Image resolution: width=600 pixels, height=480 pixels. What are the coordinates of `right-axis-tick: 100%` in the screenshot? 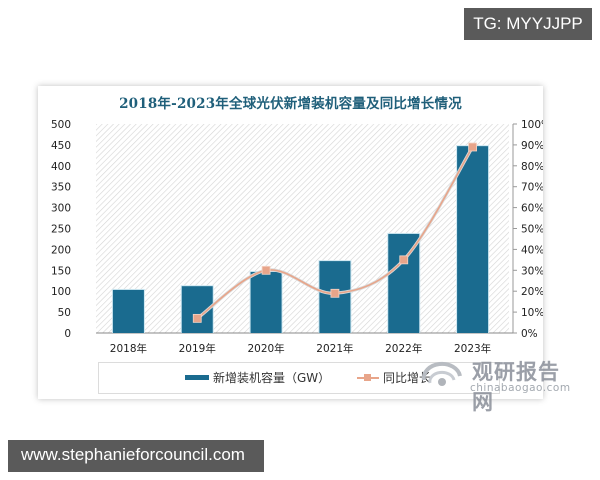 It's located at (532, 125).